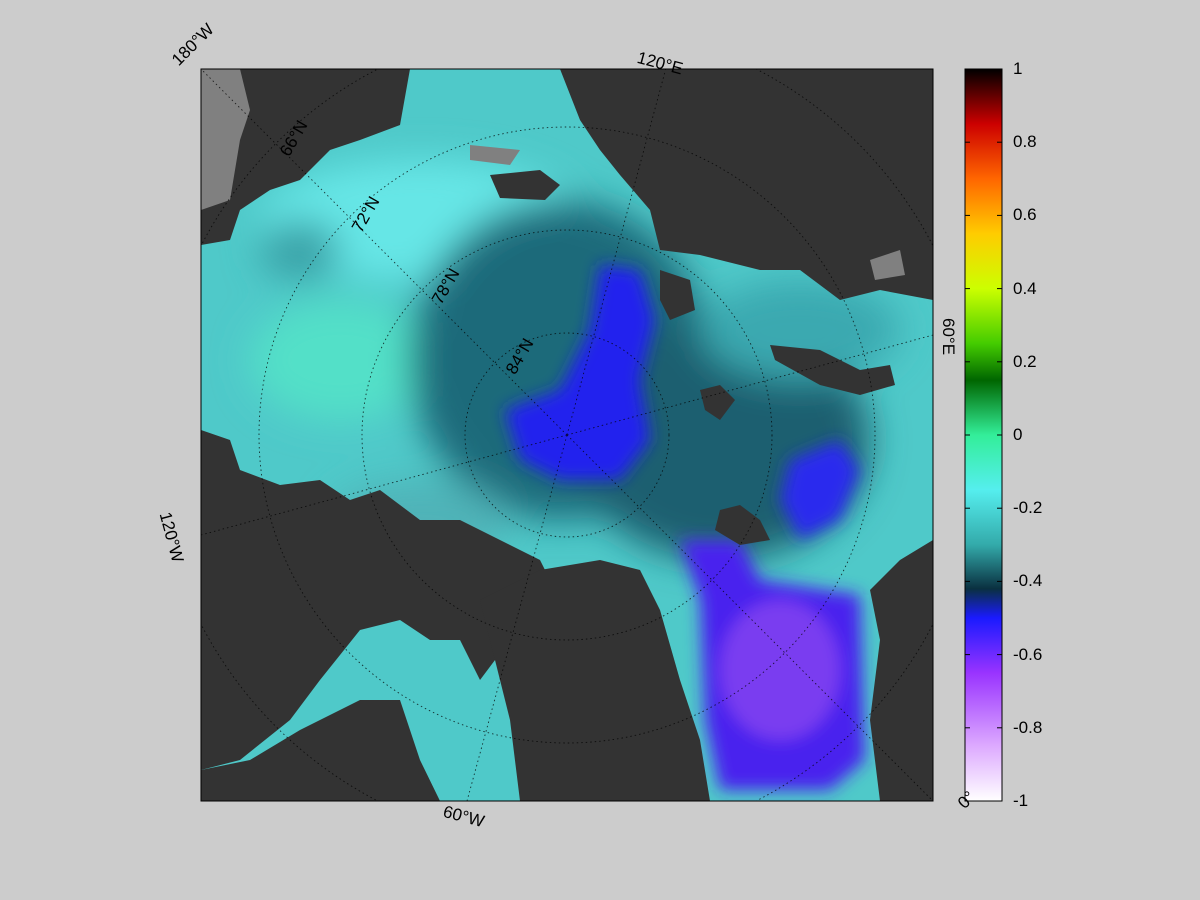 This screenshot has height=900, width=1200. What do you see at coordinates (1025, 361) in the screenshot?
I see `colorbar-tick-label: 0.2` at bounding box center [1025, 361].